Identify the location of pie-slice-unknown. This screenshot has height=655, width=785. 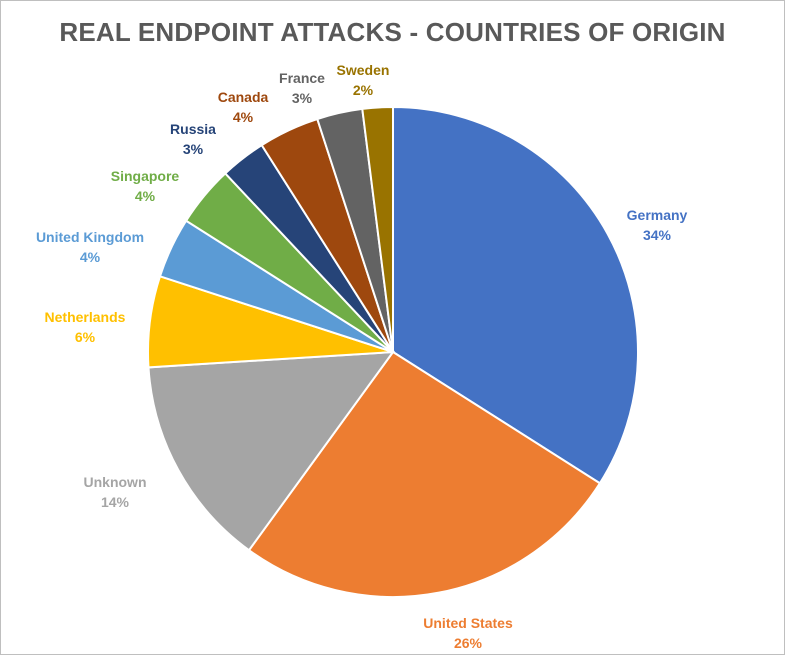
(271, 451).